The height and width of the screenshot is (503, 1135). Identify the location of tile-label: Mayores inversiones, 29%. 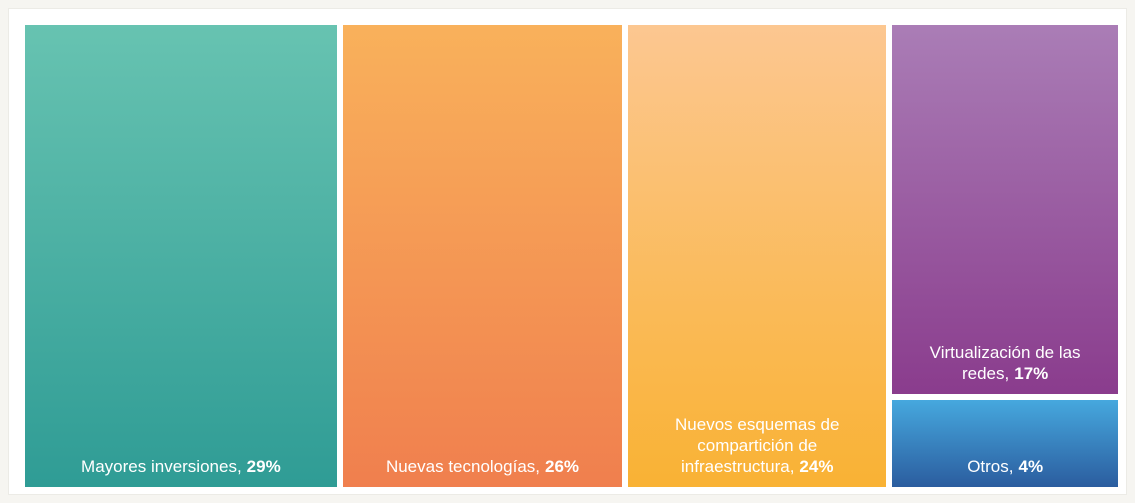
(181, 466).